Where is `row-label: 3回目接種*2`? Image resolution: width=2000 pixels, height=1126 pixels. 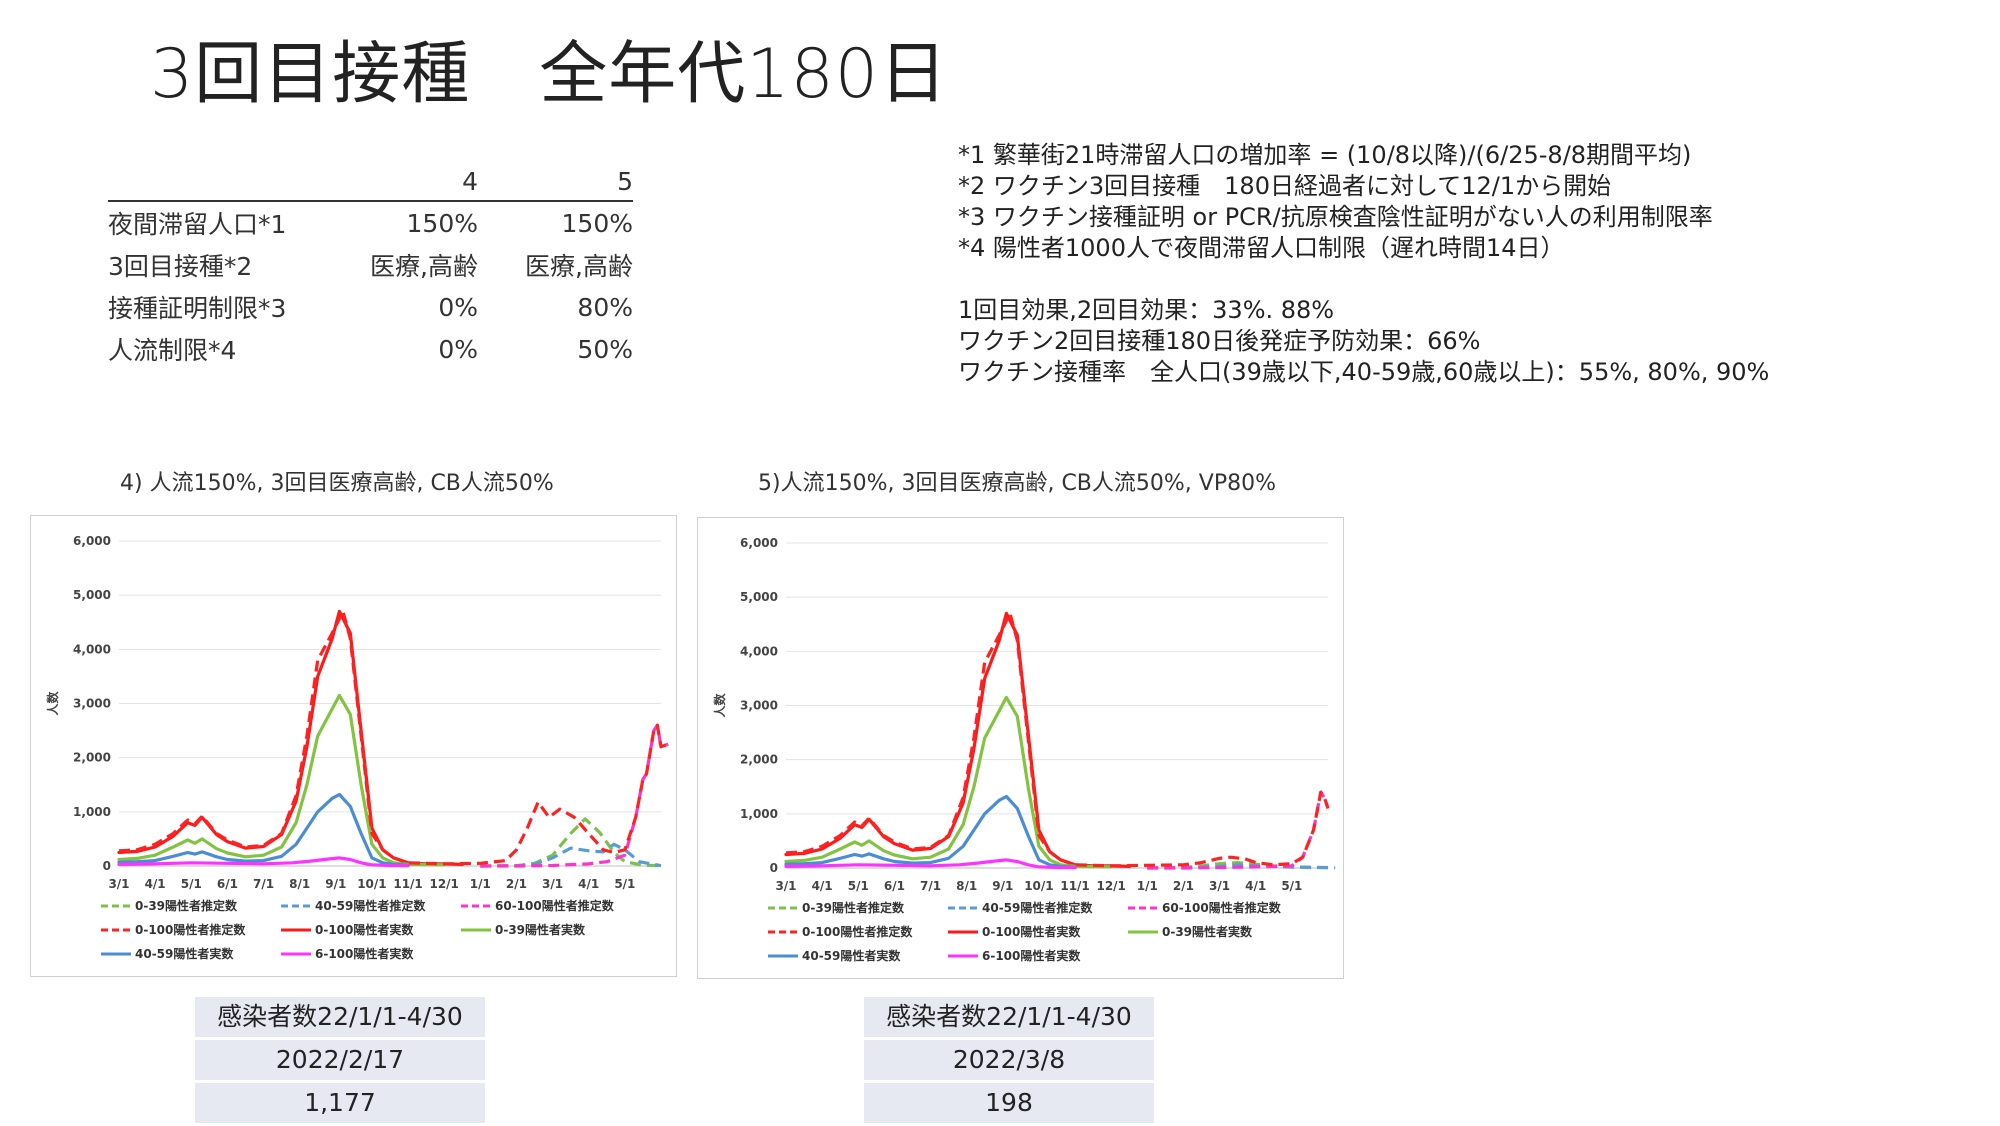
row-label: 3回目接種*2 is located at coordinates (180, 266).